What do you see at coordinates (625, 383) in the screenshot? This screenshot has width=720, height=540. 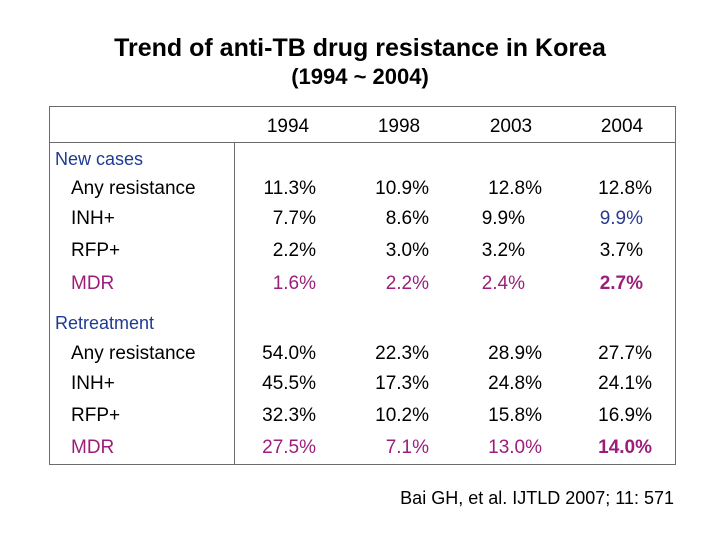 I see `table-cell: 24.1%` at bounding box center [625, 383].